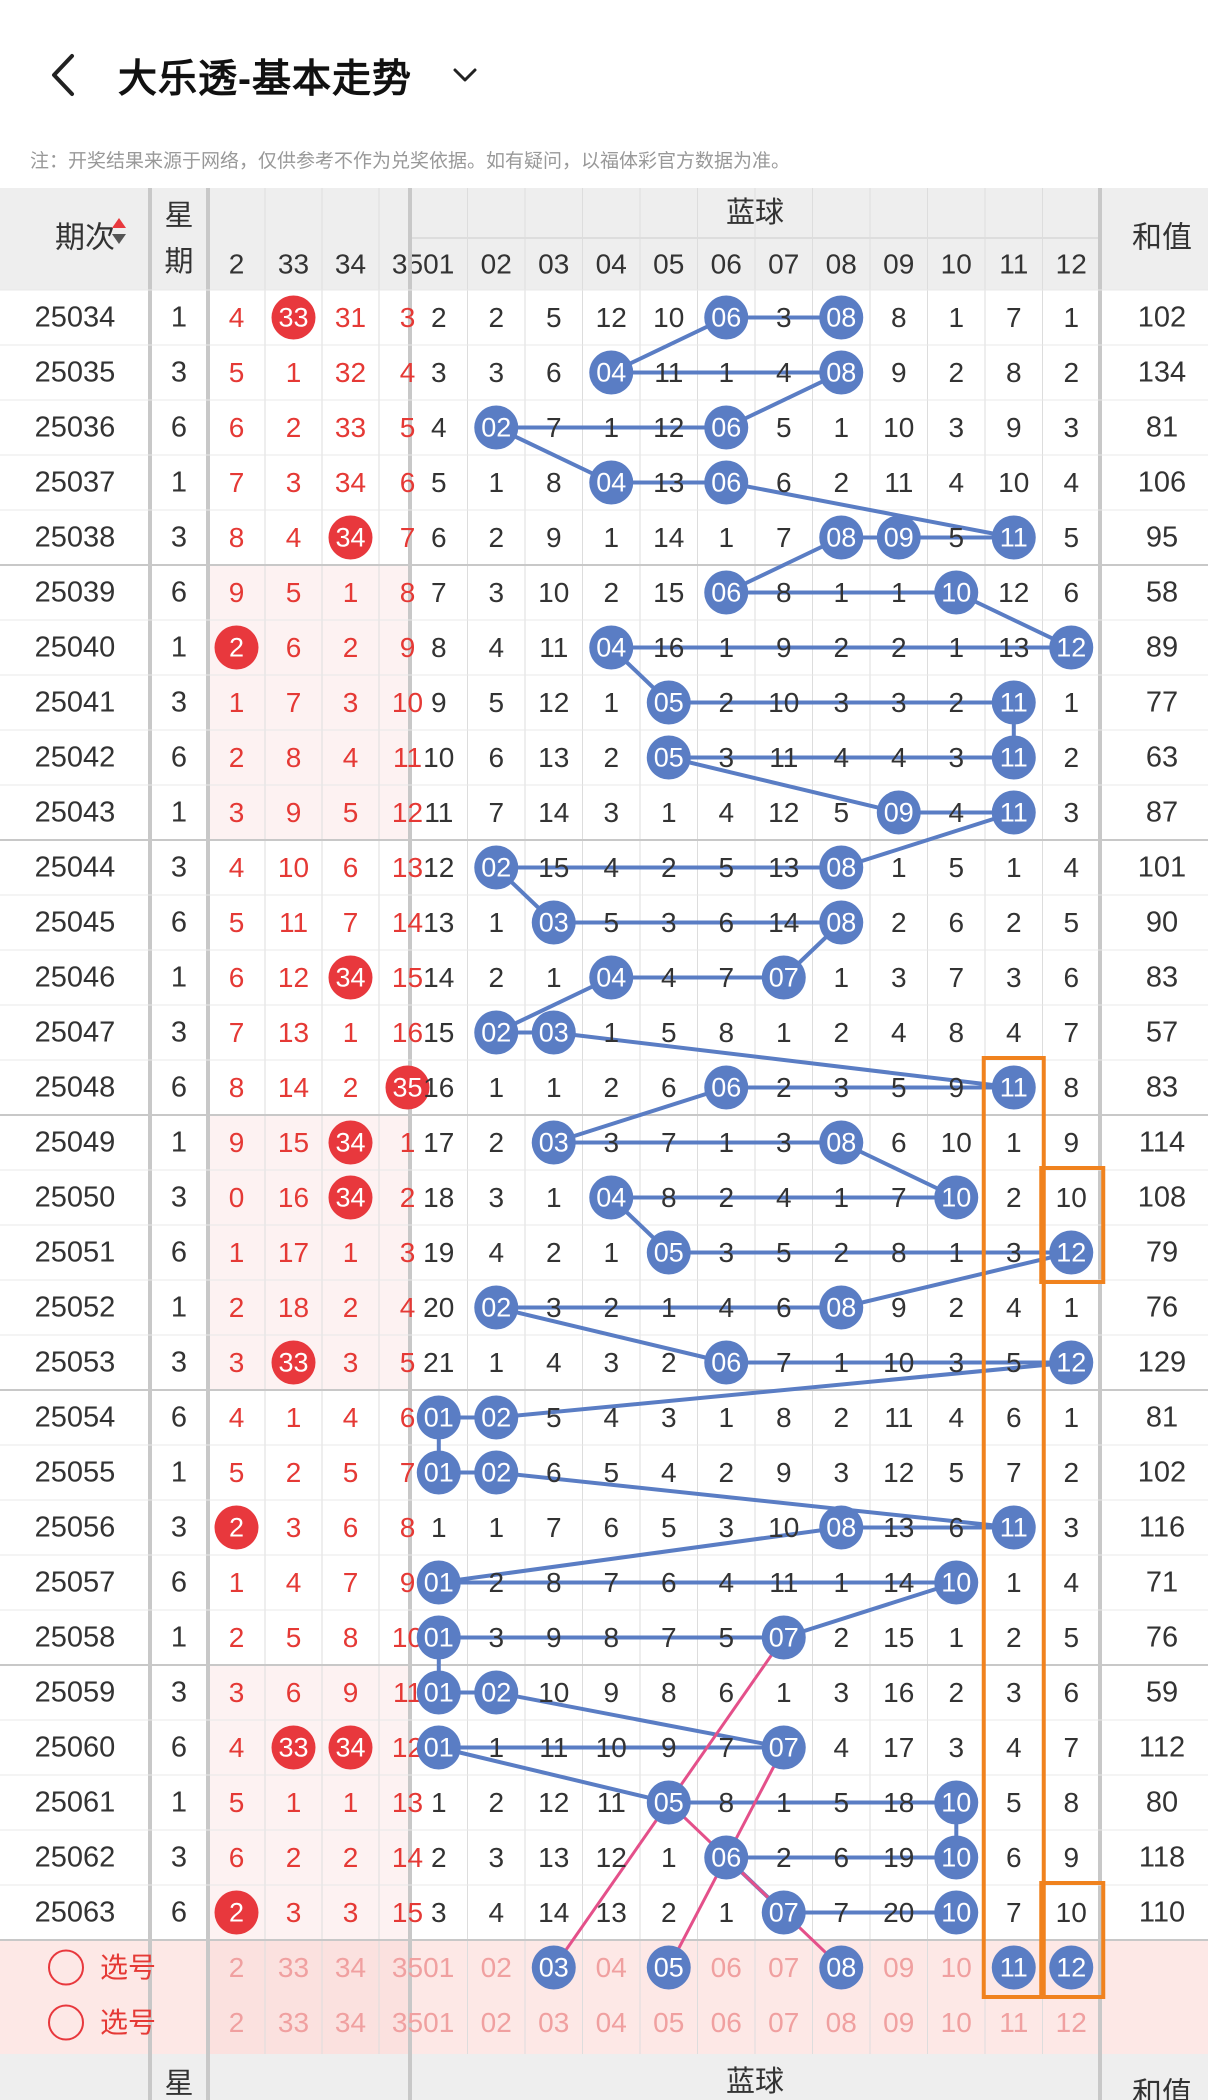  Describe the element at coordinates (726, 757) in the screenshot. I see `blue-miss-count: 3` at that location.